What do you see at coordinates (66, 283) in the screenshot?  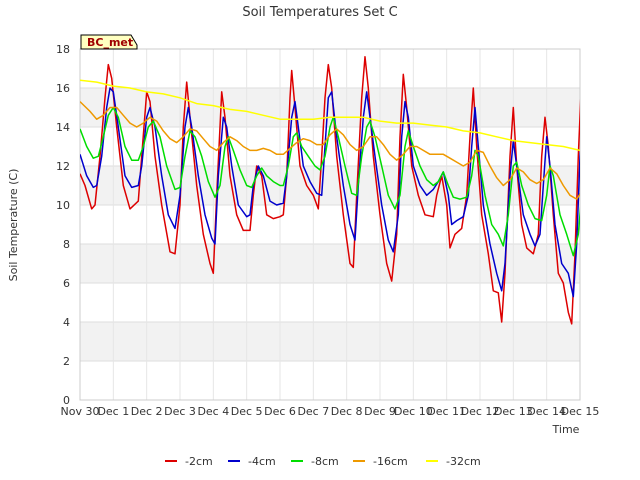 I see `y-tick-label: 6` at bounding box center [66, 283].